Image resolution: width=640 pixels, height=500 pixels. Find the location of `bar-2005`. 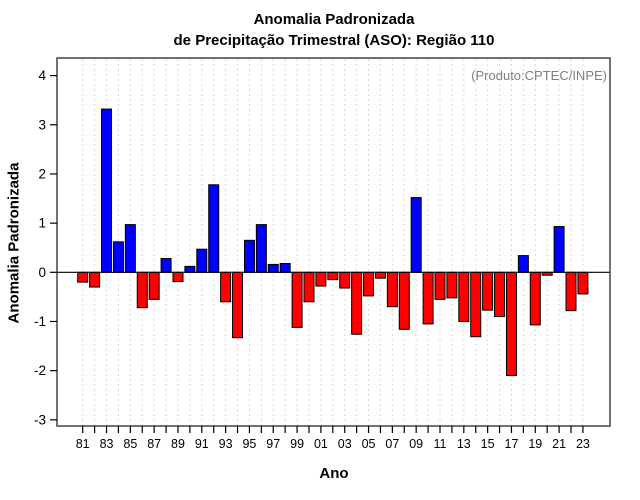

bar-2005 is located at coordinates (369, 284).